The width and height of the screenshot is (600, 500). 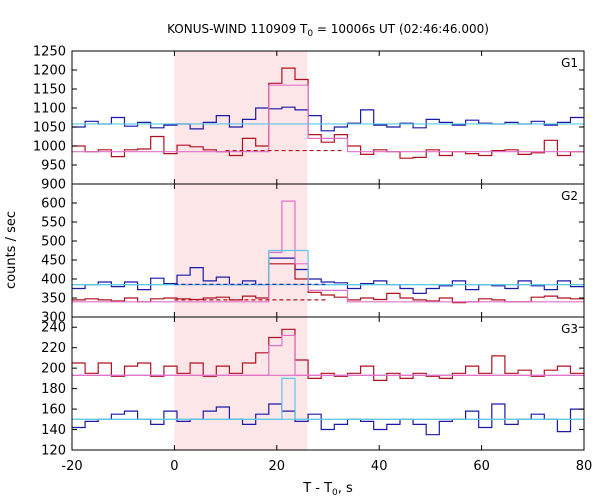 I want to click on panel-label-g2: G2, so click(x=569, y=196).